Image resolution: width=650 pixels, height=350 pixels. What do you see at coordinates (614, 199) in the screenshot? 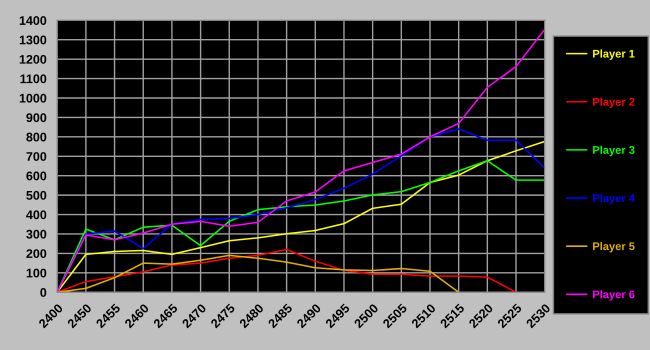
I see `legend-label: Player 4` at bounding box center [614, 199].